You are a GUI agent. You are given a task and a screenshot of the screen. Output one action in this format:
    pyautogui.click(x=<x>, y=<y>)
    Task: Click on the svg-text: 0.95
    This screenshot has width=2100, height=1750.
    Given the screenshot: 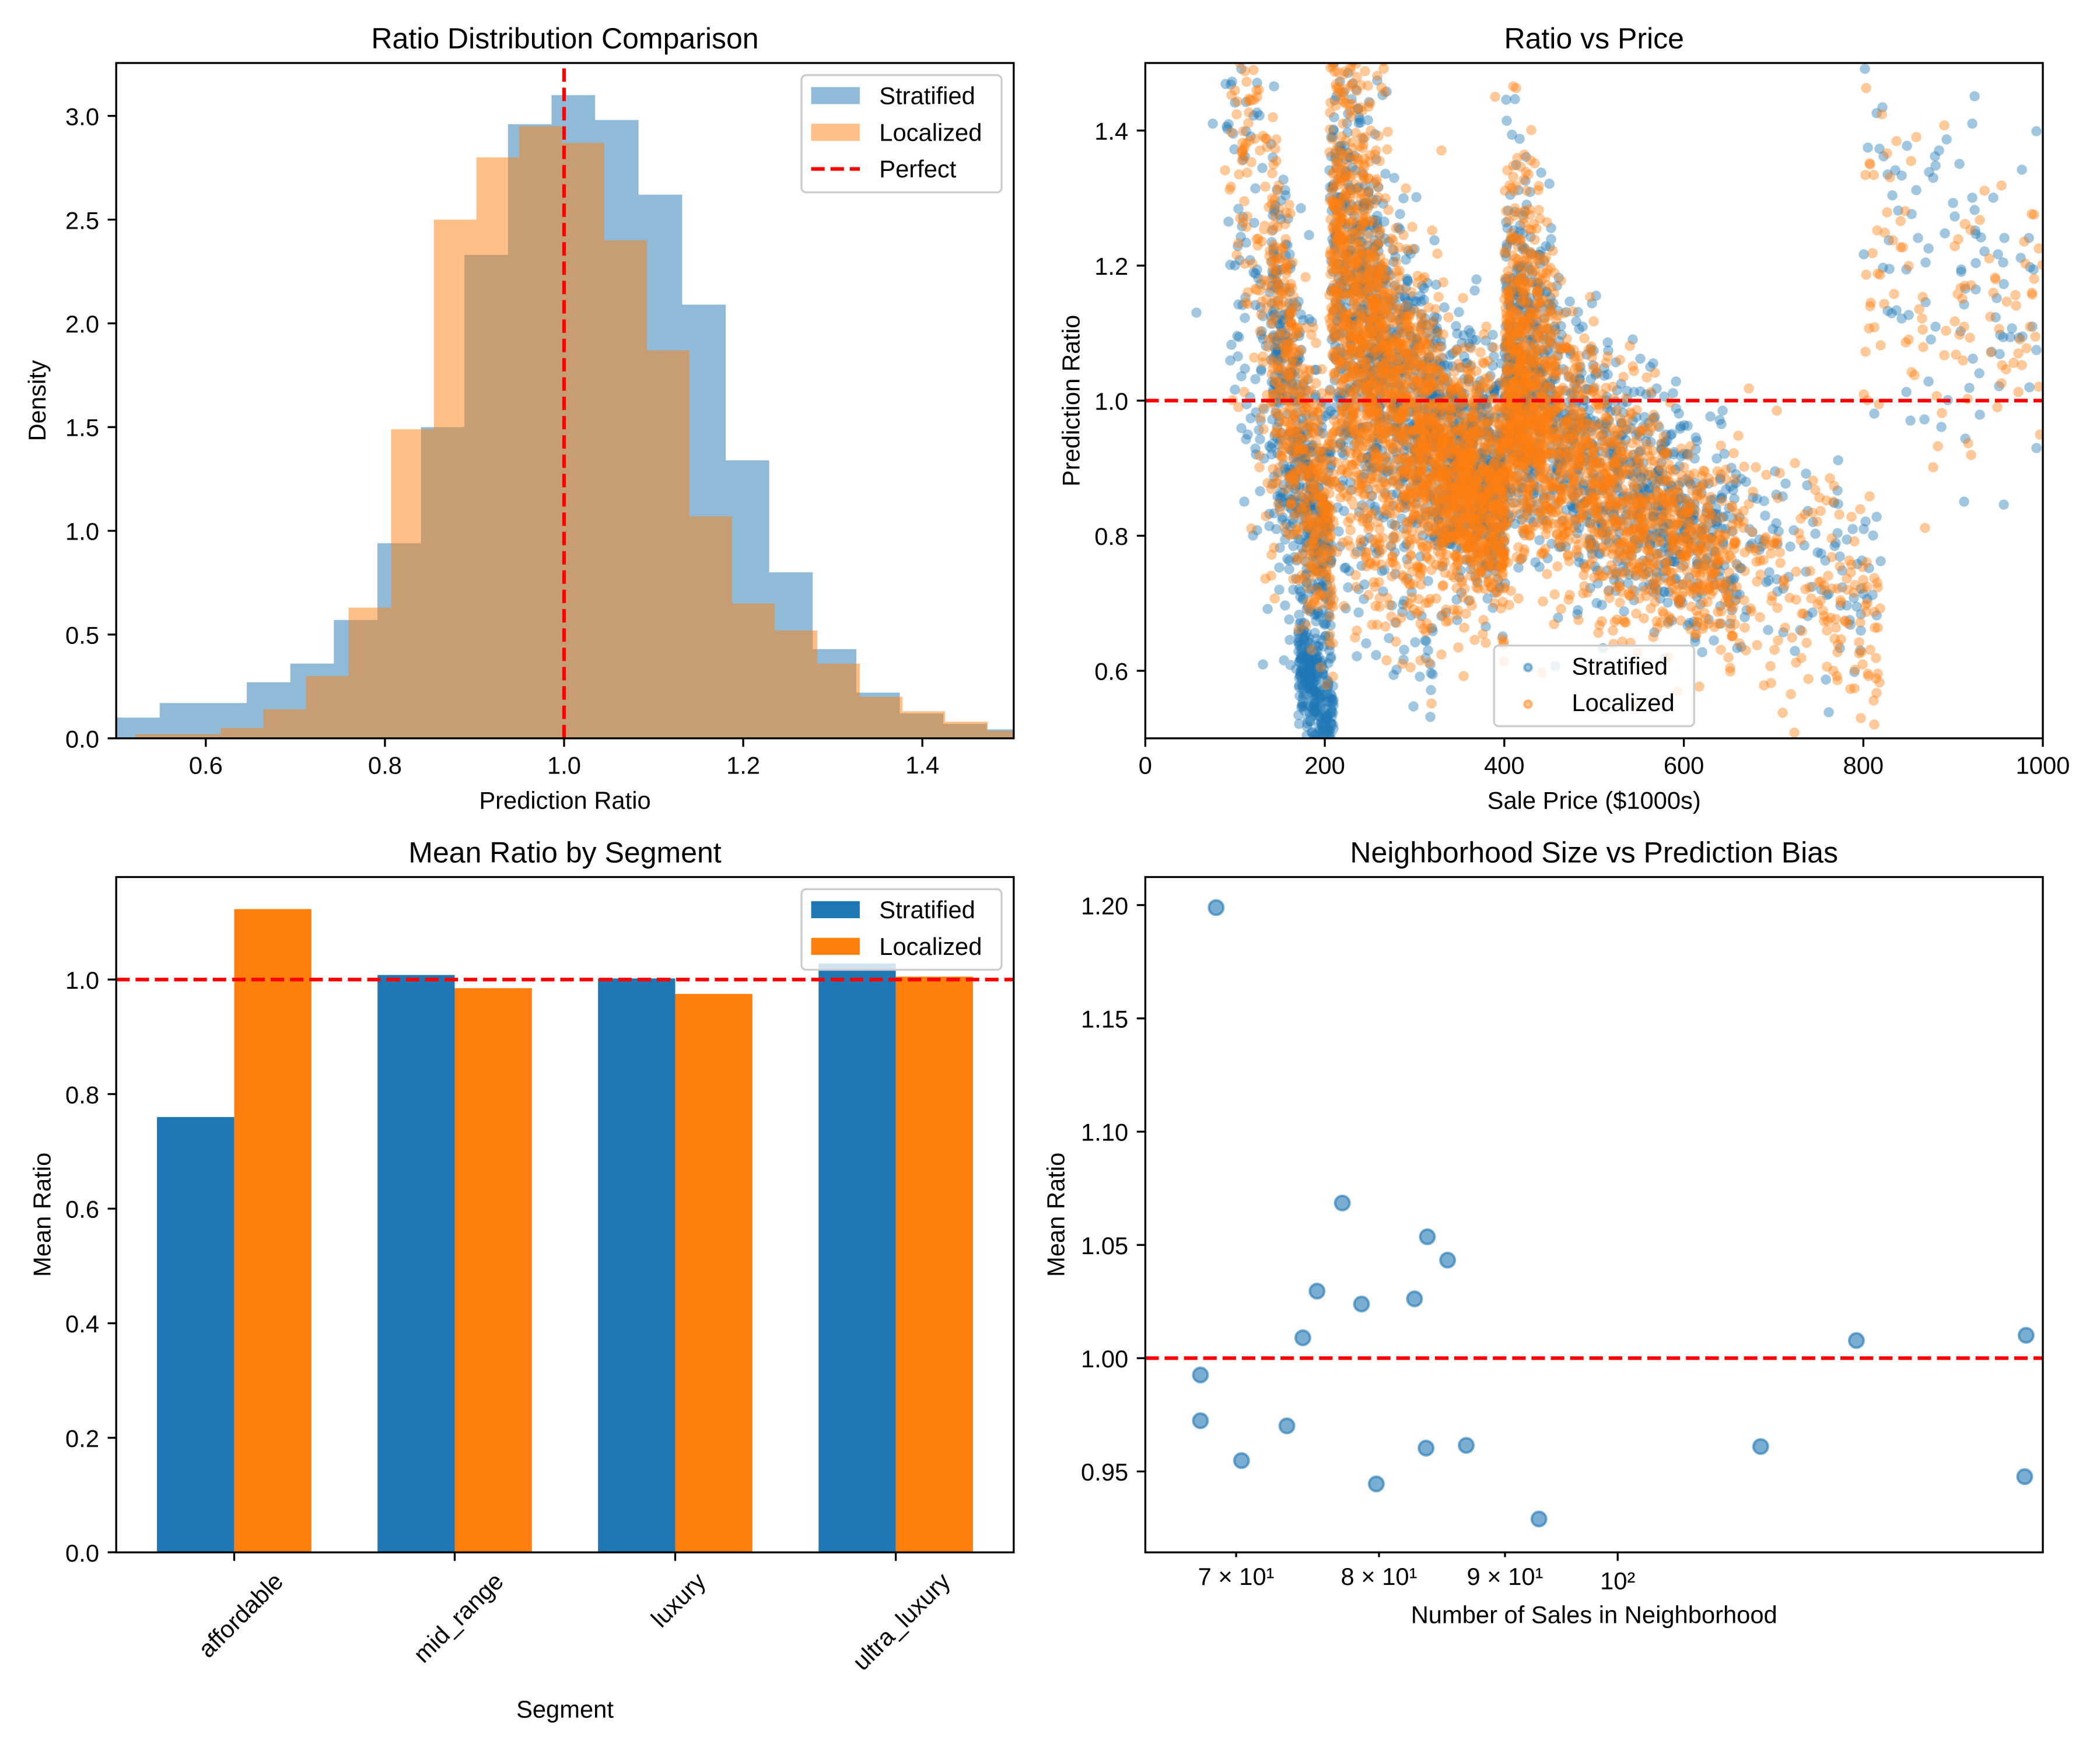 What is the action you would take?
    pyautogui.click(x=1104, y=1472)
    